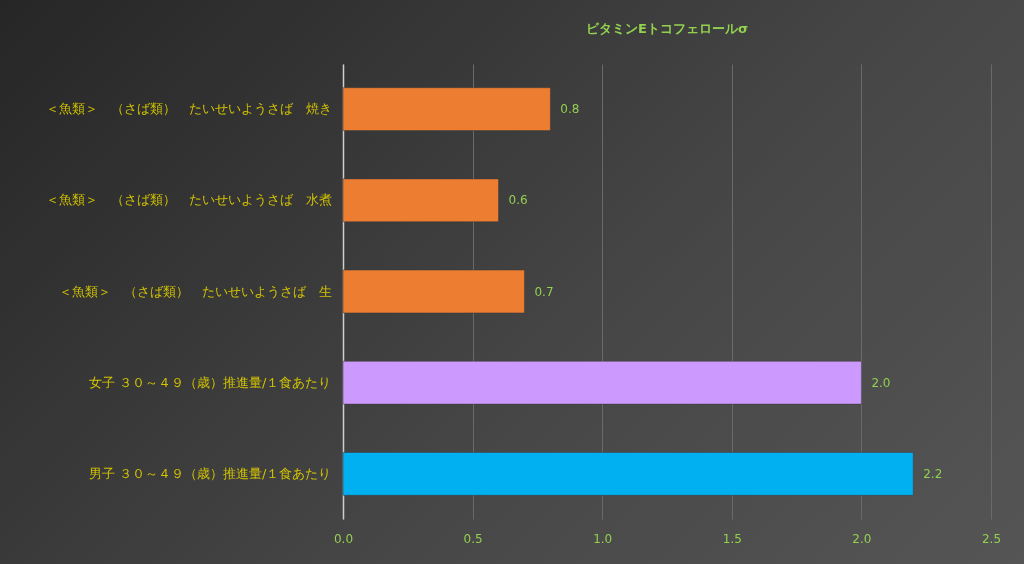 The image size is (1024, 564). I want to click on x-tick-label: 2.5, so click(991, 538).